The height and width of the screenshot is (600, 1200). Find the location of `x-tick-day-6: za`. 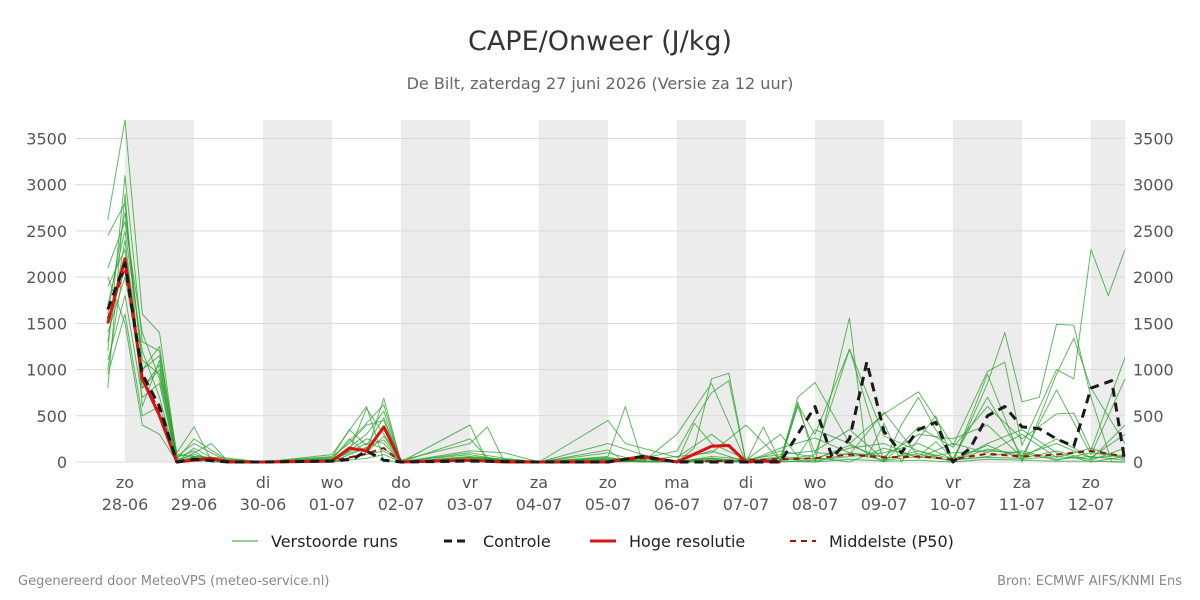

x-tick-day-6: za is located at coordinates (539, 482).